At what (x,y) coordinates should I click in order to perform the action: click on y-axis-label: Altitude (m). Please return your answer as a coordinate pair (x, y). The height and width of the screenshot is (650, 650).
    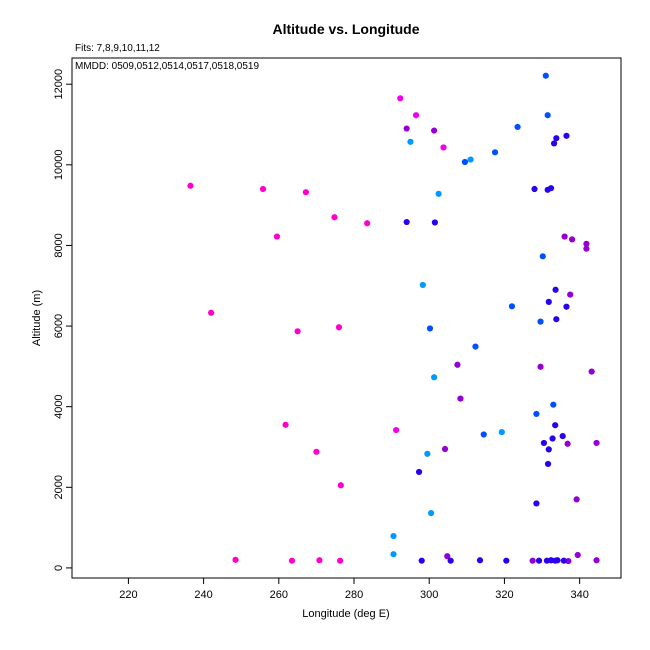
    Looking at the image, I should click on (37, 318).